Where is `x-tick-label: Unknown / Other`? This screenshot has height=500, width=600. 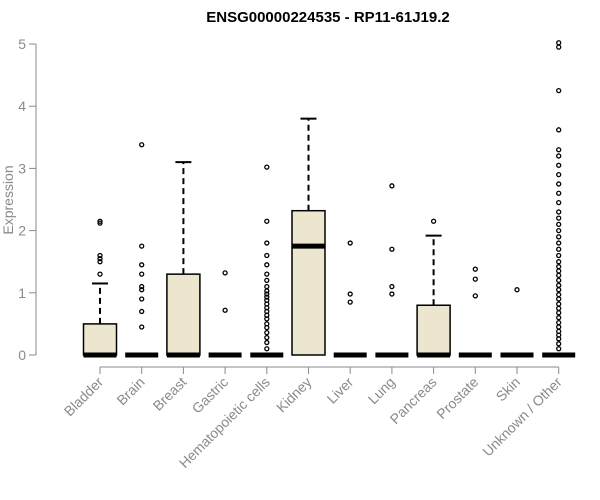 x-tick-label: Unknown / Other is located at coordinates (522, 417).